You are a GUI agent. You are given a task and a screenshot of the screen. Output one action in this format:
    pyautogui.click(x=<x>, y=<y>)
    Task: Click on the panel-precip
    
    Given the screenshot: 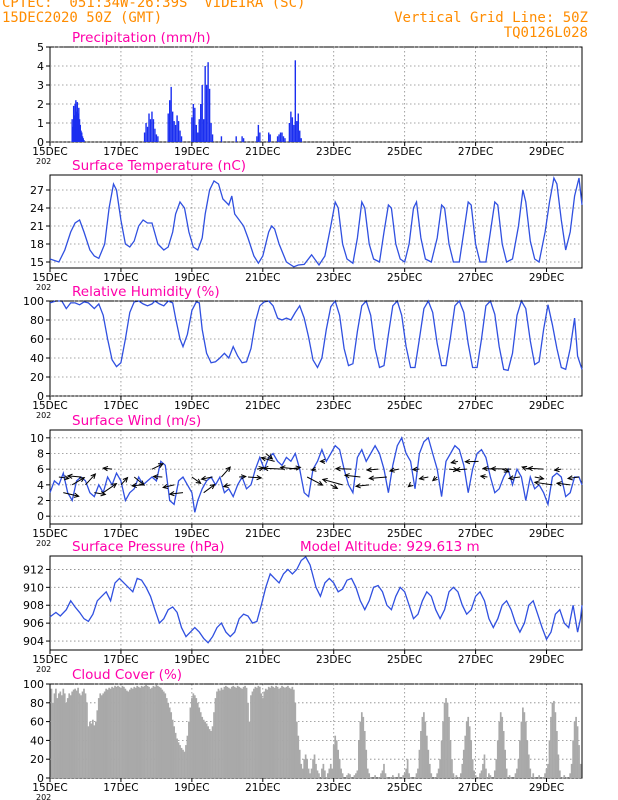 What is the action you would take?
    pyautogui.click(x=314, y=96)
    